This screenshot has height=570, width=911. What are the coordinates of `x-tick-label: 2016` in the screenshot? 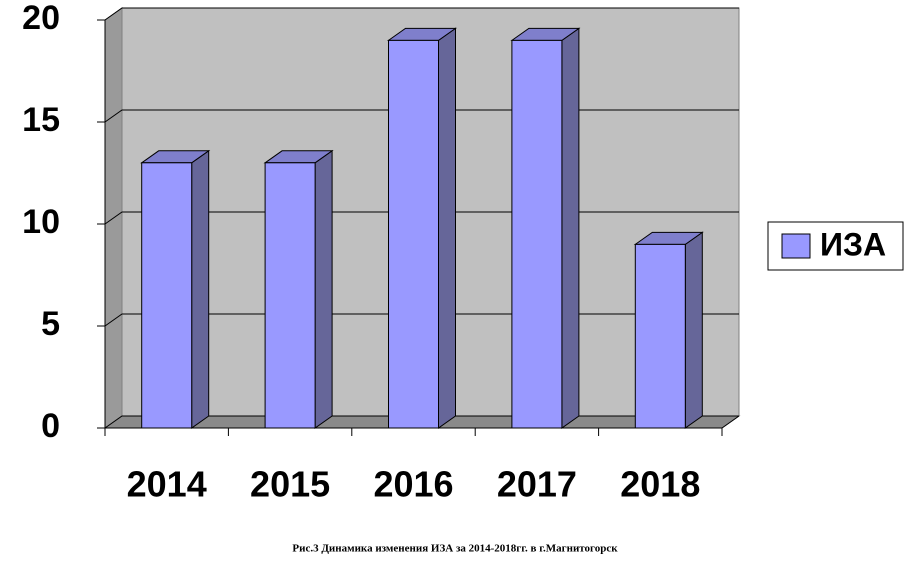 It's located at (413, 484).